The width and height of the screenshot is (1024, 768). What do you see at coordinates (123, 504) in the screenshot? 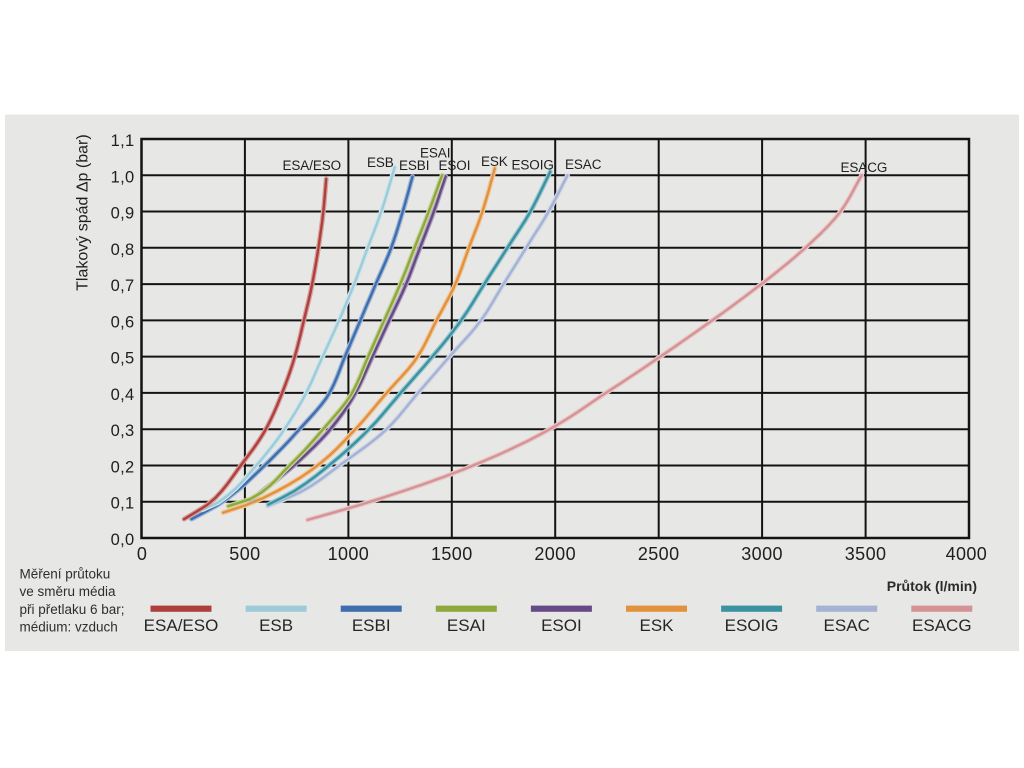
I see `svg-text: 0,1` at bounding box center [123, 504].